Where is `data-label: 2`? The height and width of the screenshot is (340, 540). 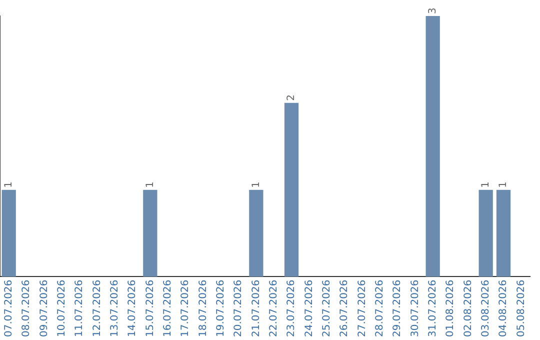
data-label: 2 is located at coordinates (292, 97).